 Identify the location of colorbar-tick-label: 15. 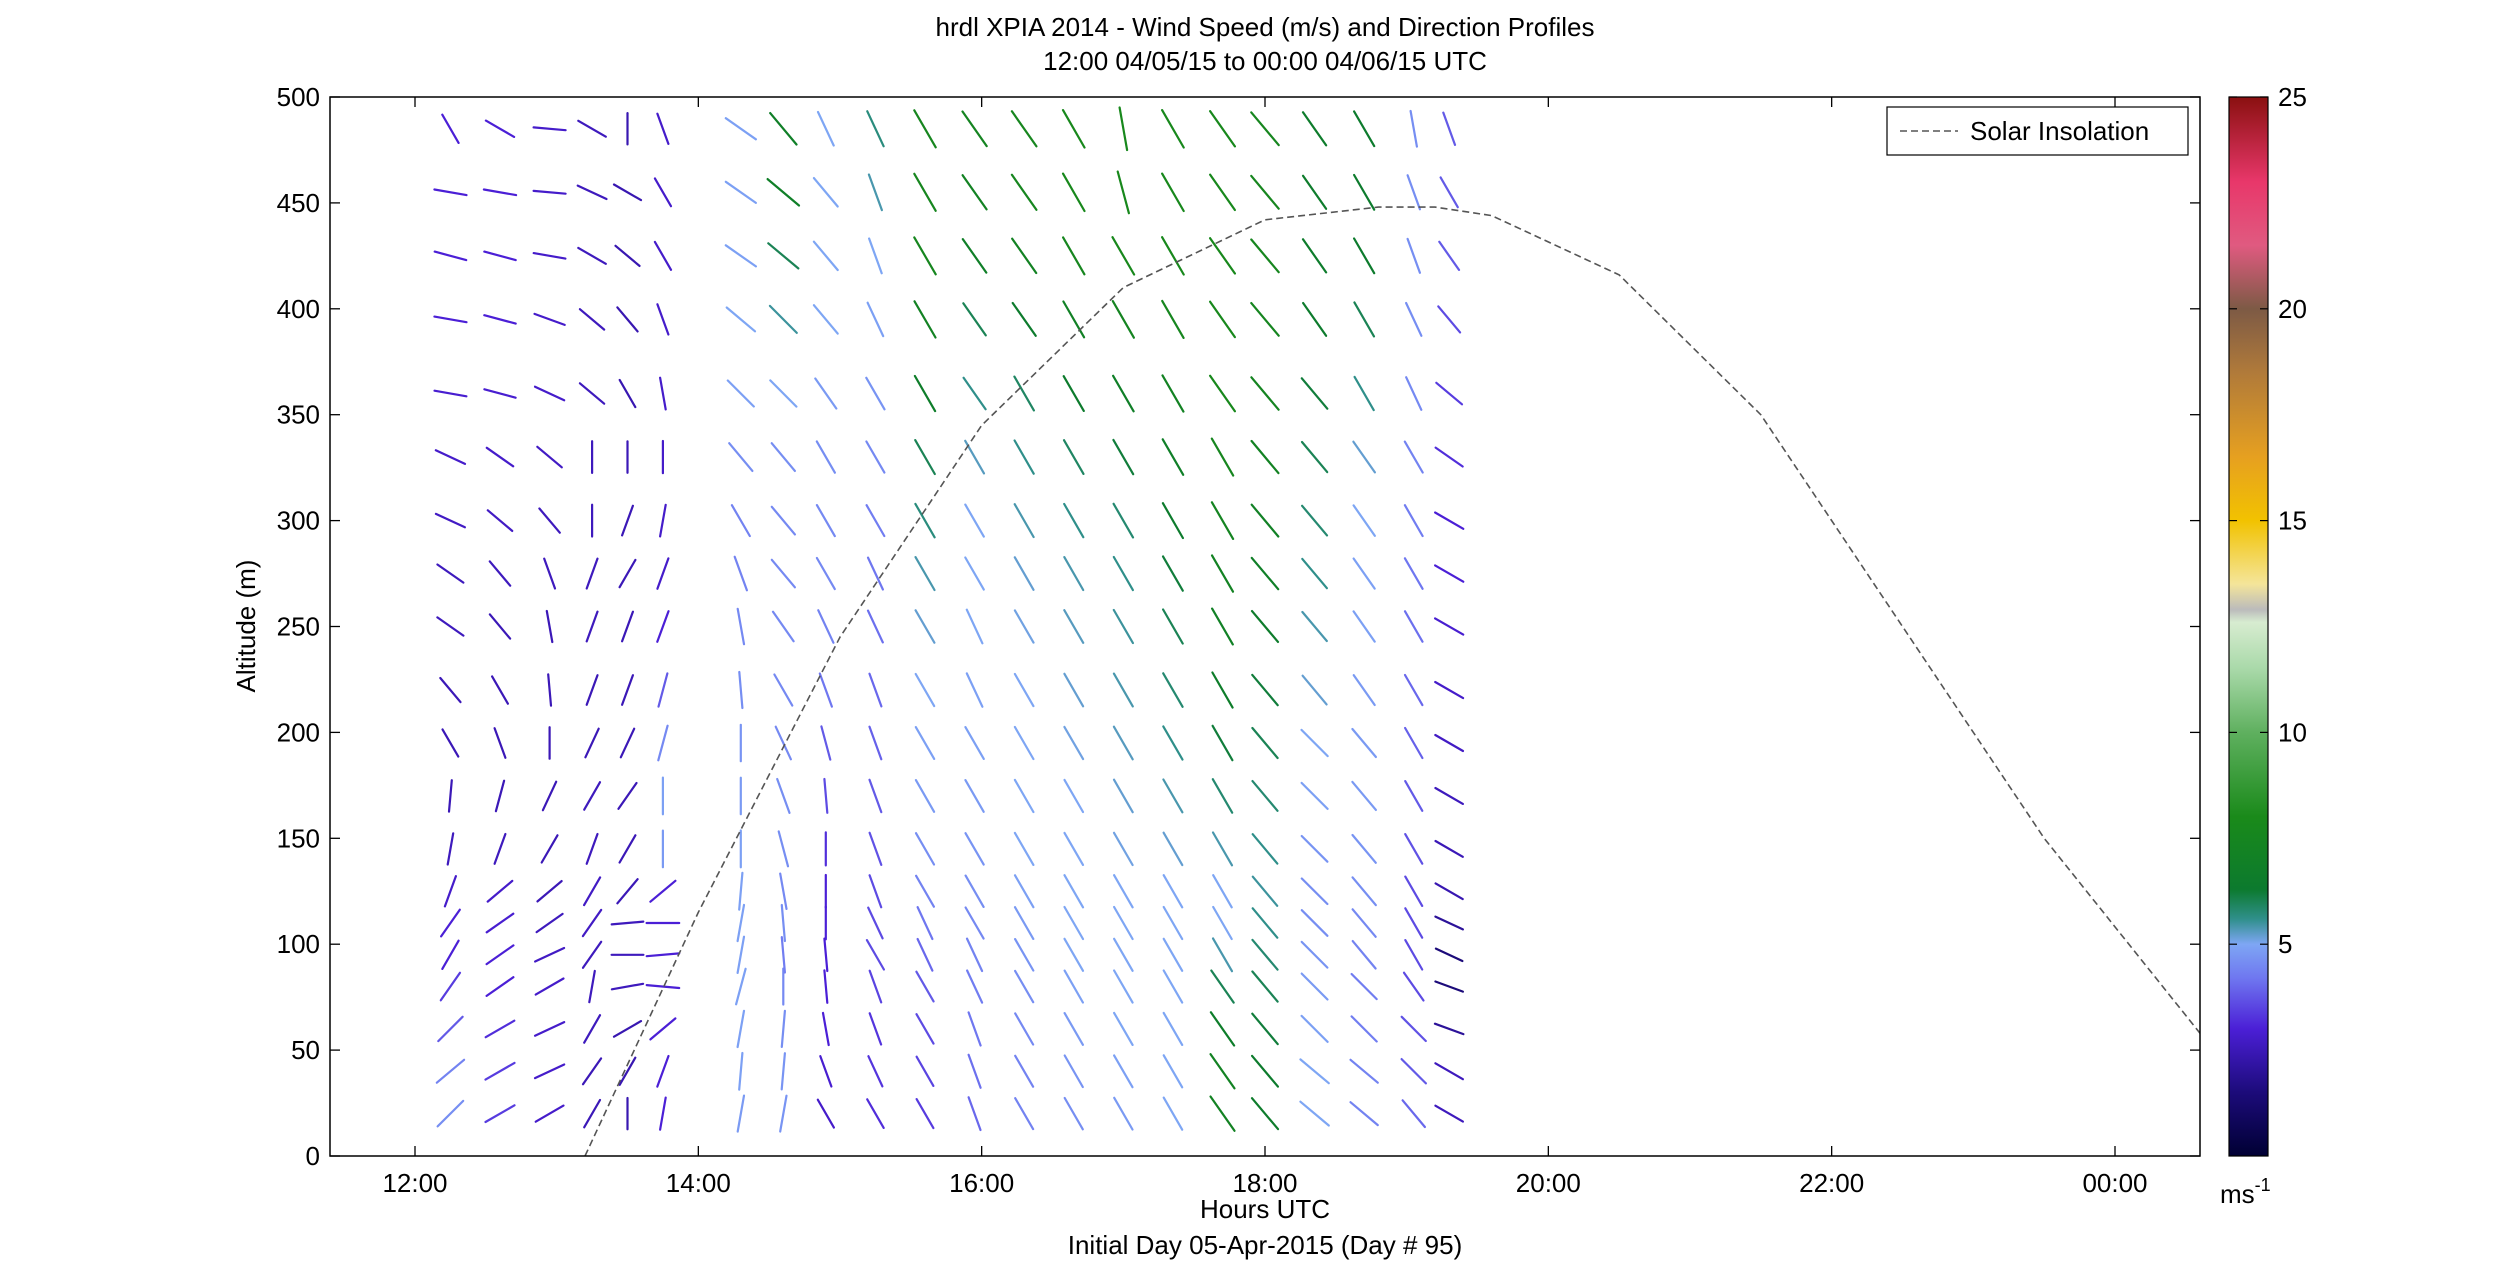
(2292, 521).